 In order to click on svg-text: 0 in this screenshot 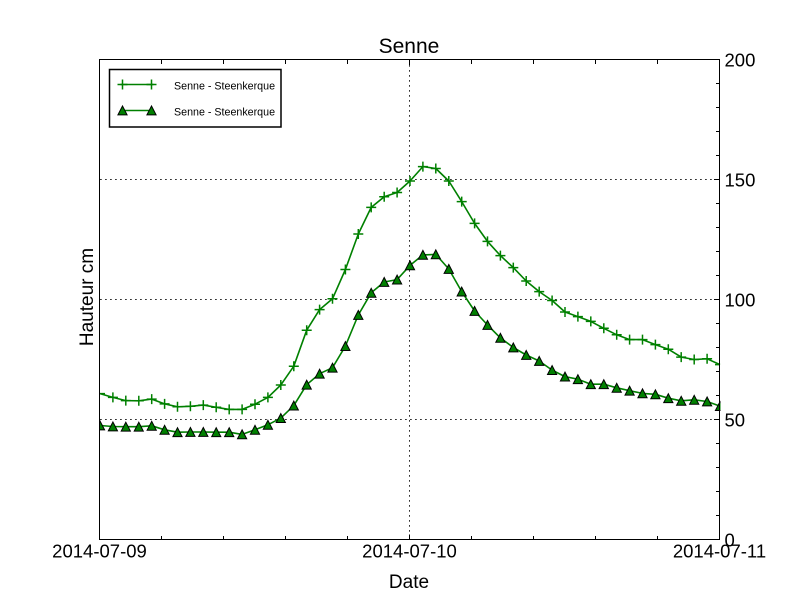, I will do `click(730, 540)`.